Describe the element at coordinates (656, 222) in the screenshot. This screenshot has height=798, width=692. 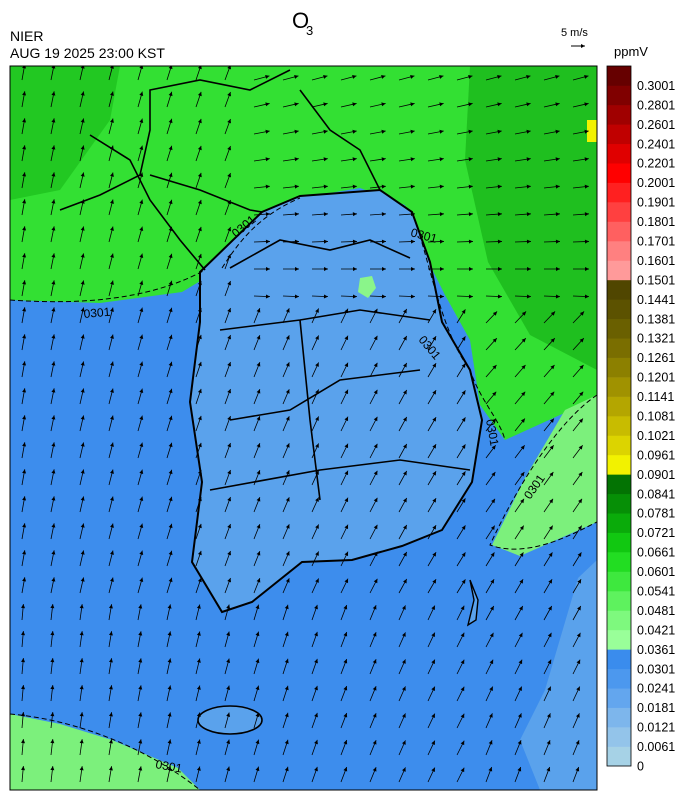
I see `colorbar-label: 0.1801` at that location.